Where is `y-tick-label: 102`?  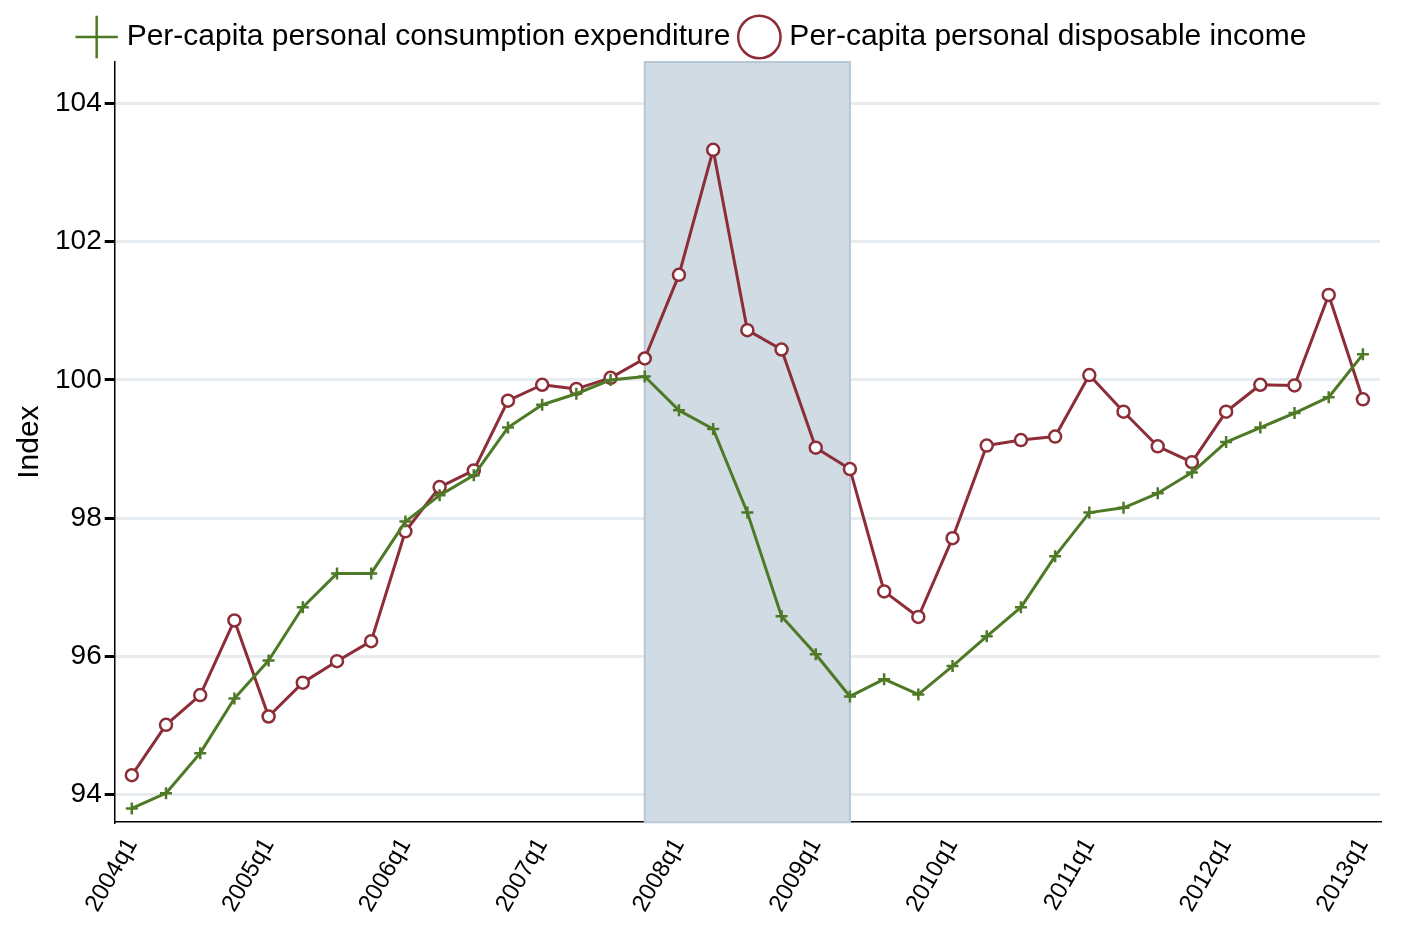
y-tick-label: 102 is located at coordinates (78, 240).